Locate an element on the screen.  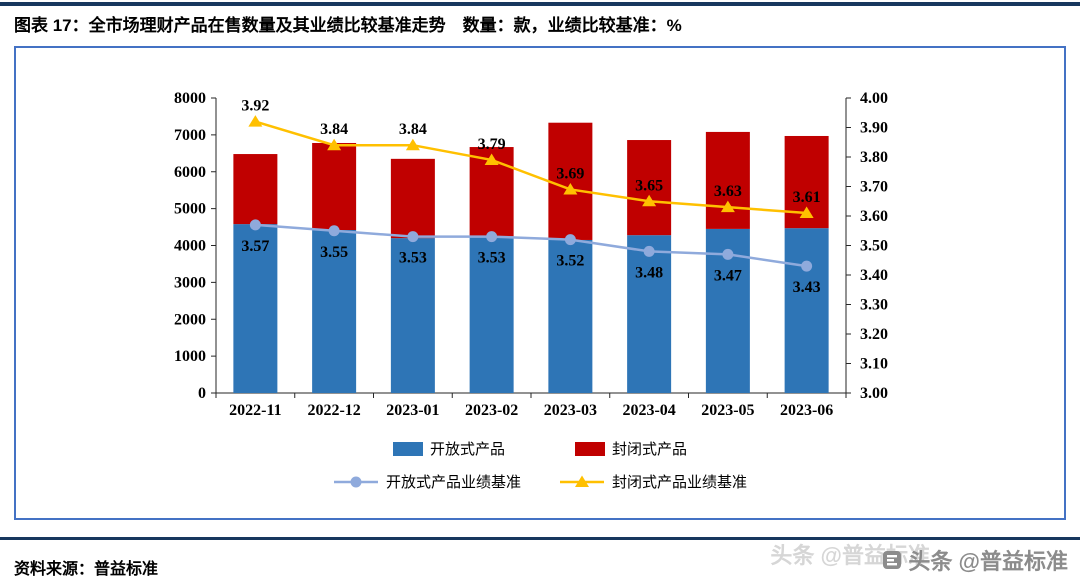
svg-text: 5000 is located at coordinates (190, 209).